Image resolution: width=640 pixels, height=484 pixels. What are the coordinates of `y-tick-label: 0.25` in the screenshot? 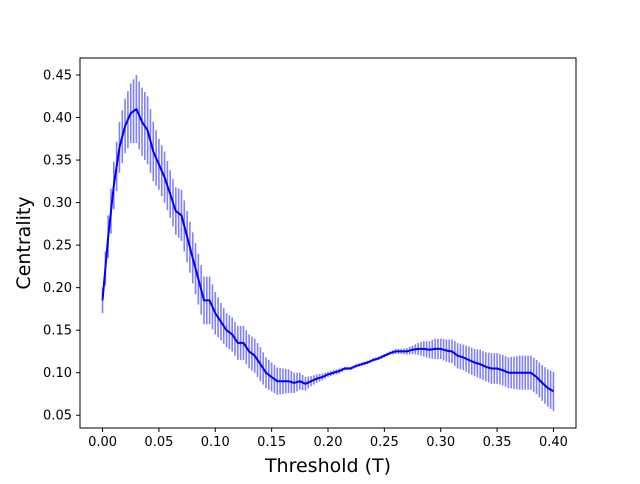 It's located at (57, 246).